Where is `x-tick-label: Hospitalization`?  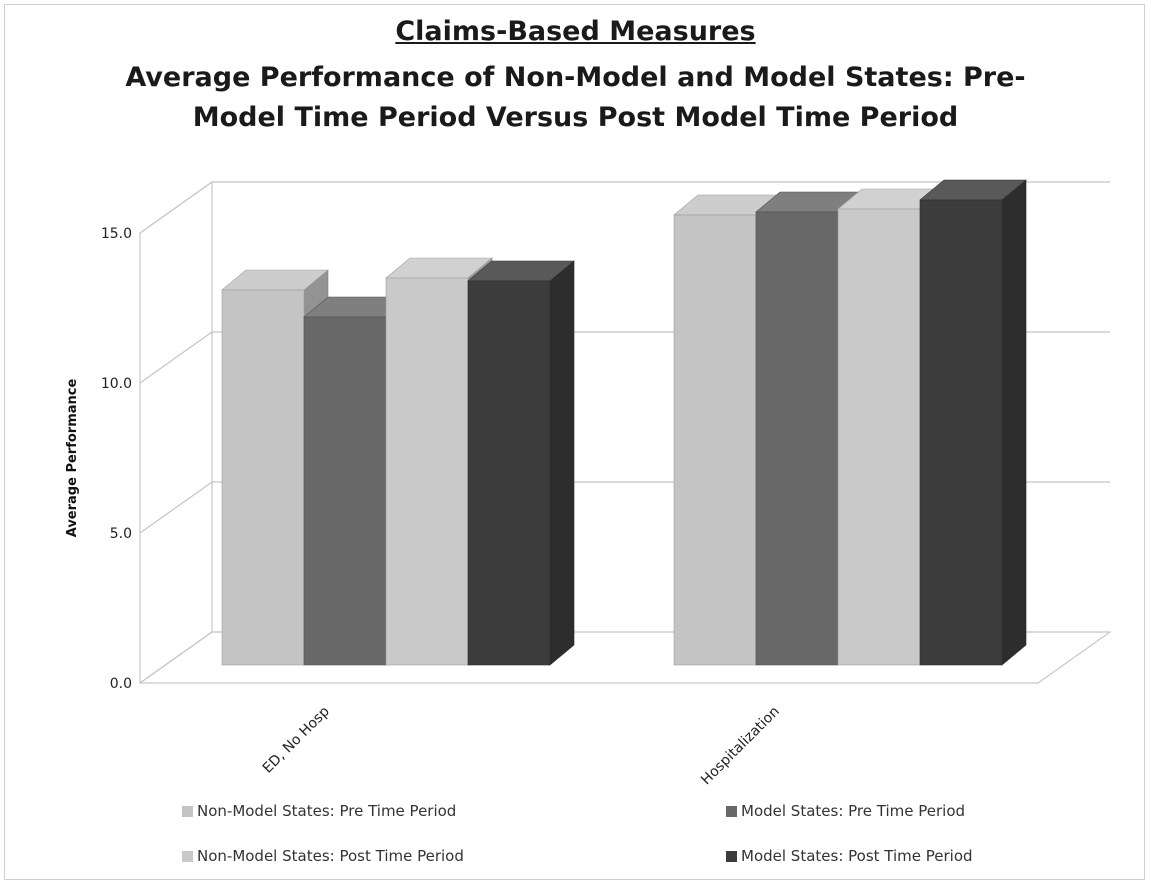 x-tick-label: Hospitalization is located at coordinates (740, 746).